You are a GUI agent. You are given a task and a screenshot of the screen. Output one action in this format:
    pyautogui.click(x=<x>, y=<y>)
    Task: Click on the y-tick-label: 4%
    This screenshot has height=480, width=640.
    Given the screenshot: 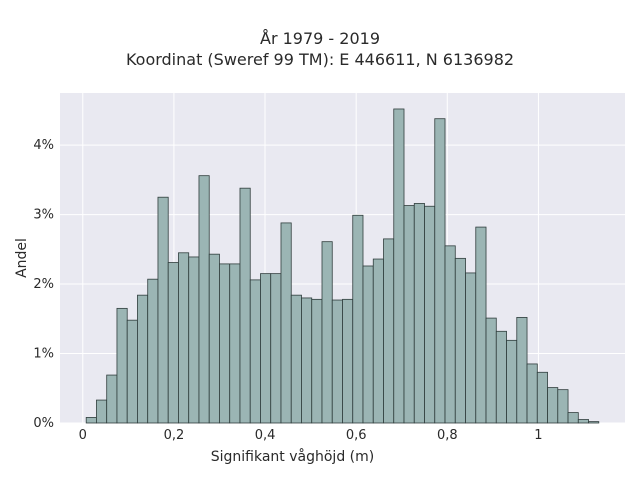 What is the action you would take?
    pyautogui.click(x=43, y=145)
    